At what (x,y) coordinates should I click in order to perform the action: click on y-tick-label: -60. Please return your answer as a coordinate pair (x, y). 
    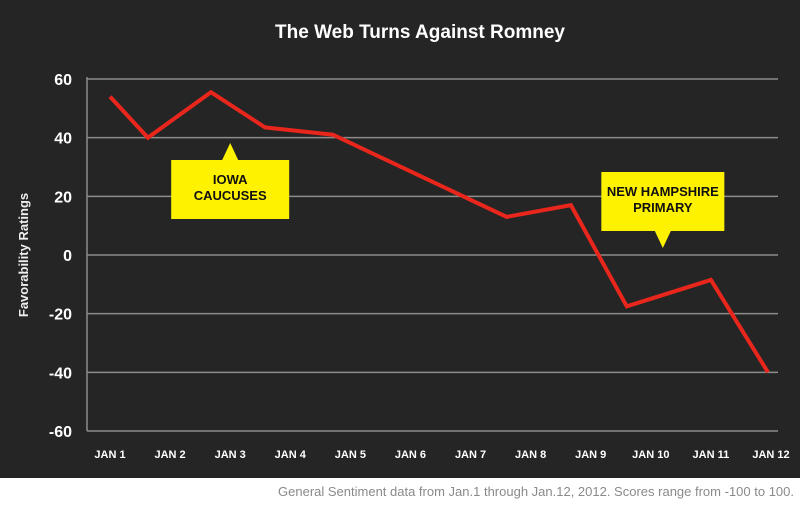
    Looking at the image, I should click on (60, 432).